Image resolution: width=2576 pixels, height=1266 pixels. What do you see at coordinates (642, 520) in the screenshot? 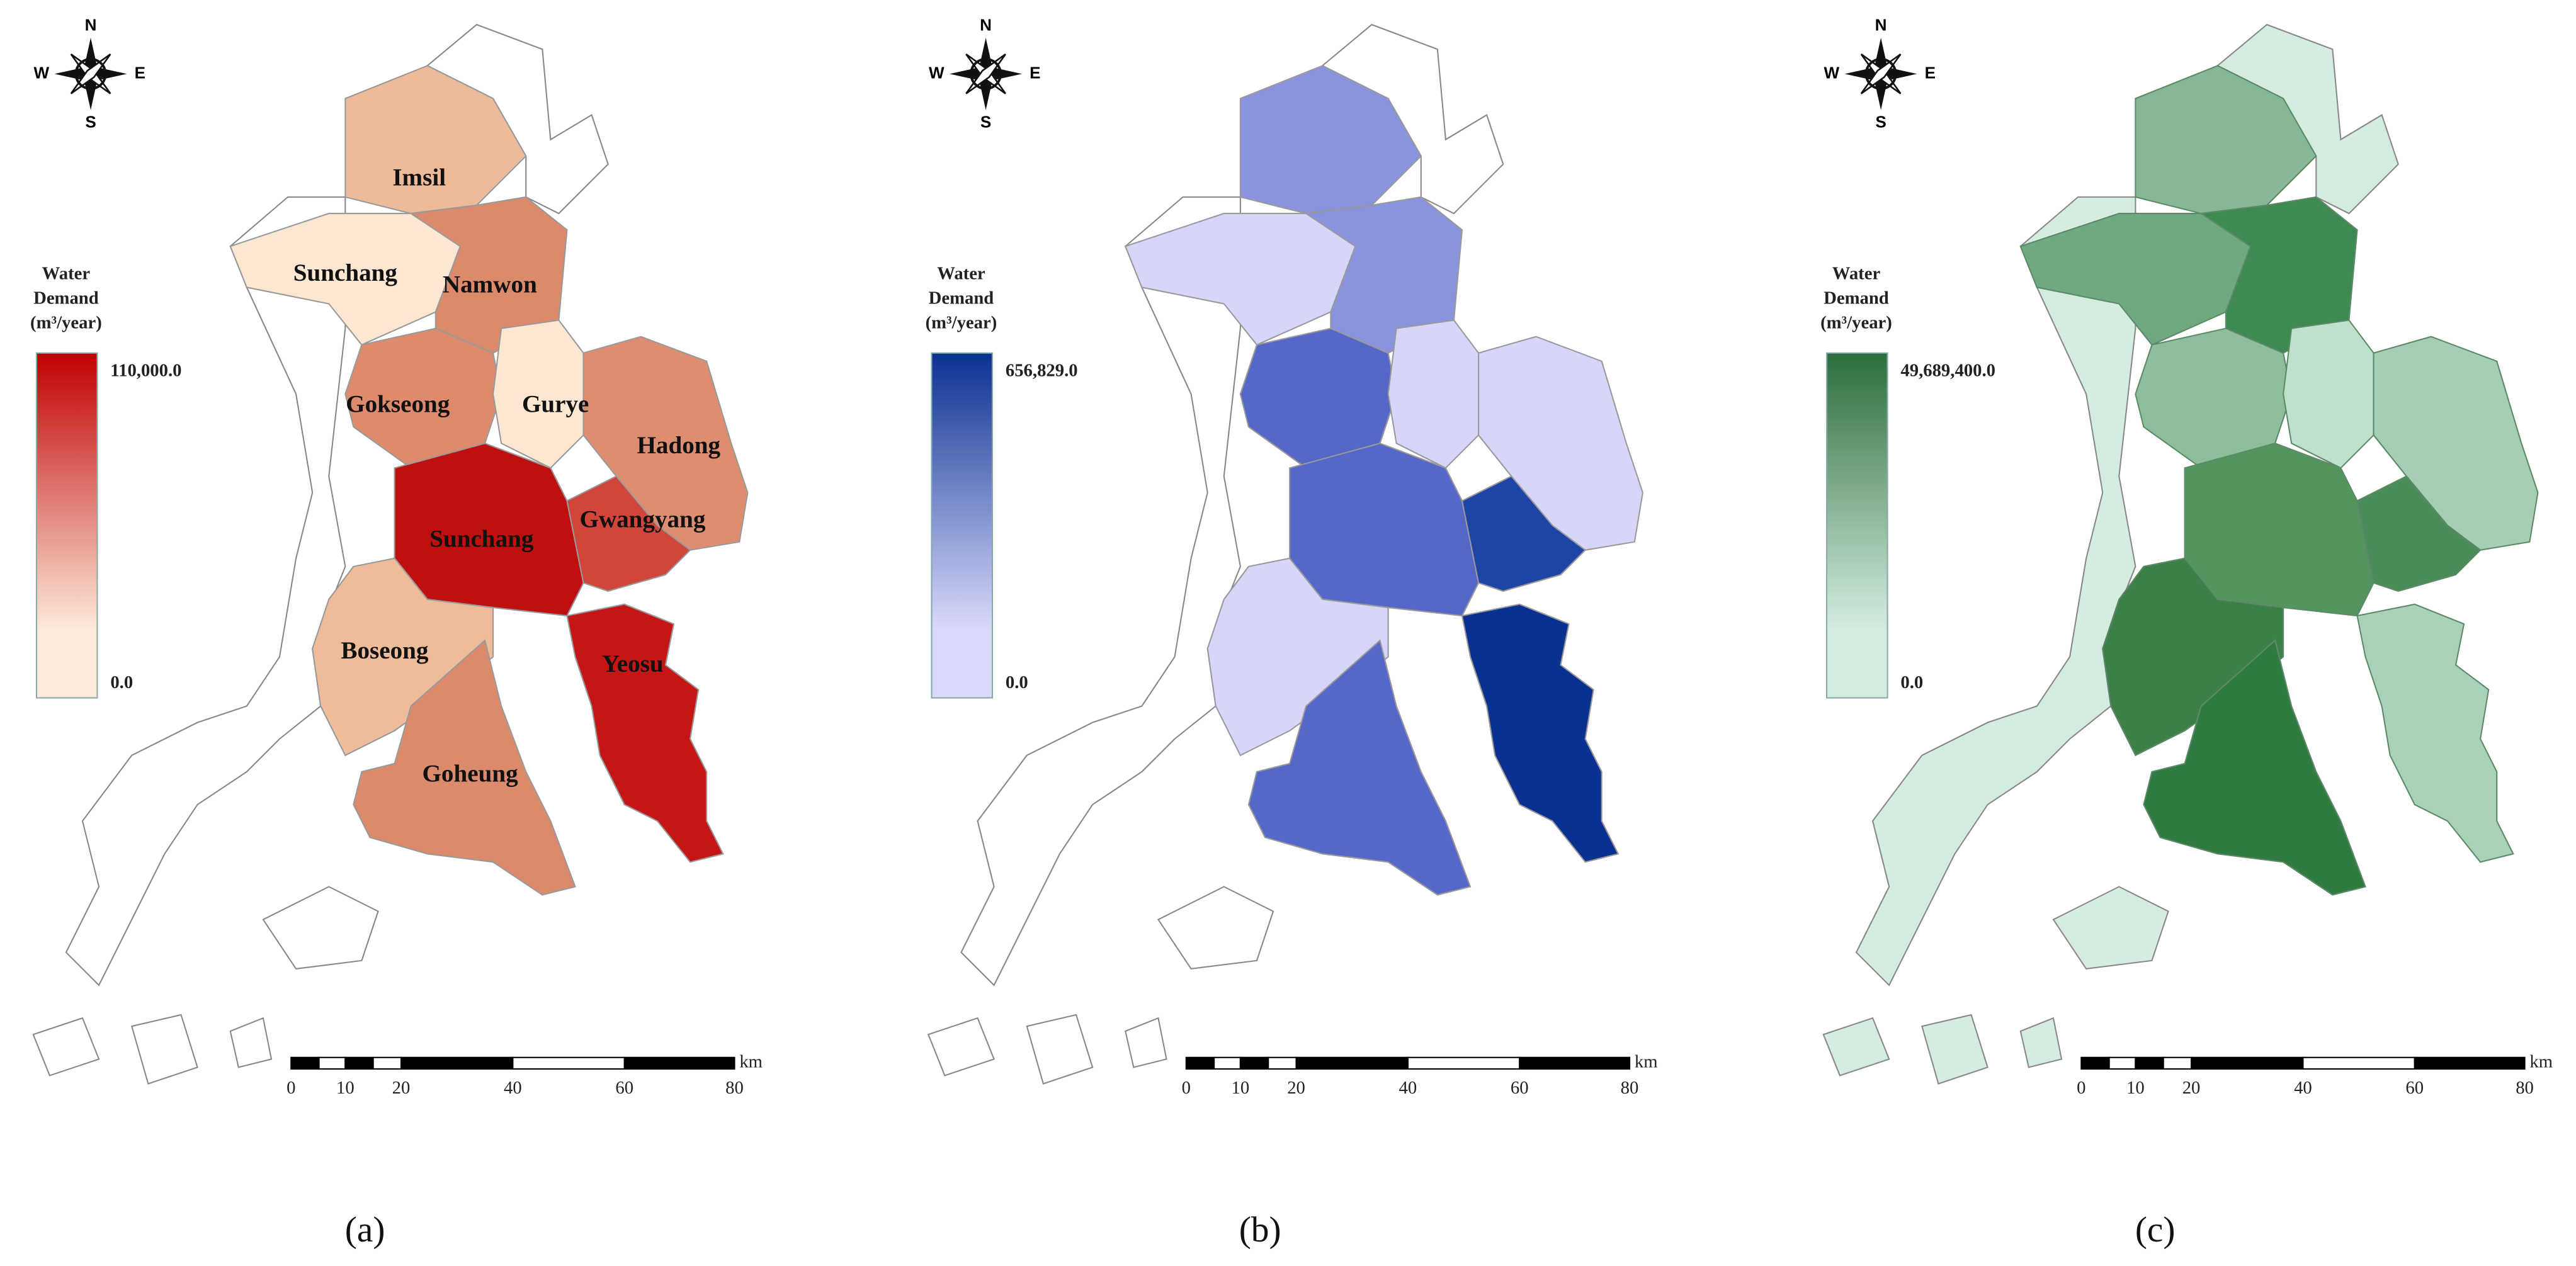
I see `region-label: Gwangyang` at bounding box center [642, 520].